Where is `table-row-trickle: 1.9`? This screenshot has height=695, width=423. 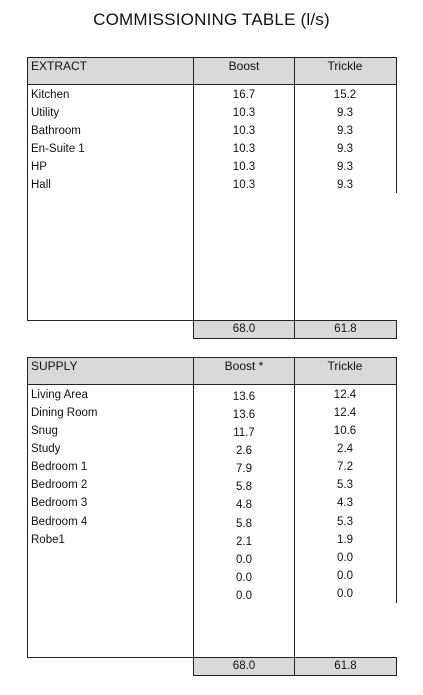 table-row-trickle: 1.9 is located at coordinates (345, 540).